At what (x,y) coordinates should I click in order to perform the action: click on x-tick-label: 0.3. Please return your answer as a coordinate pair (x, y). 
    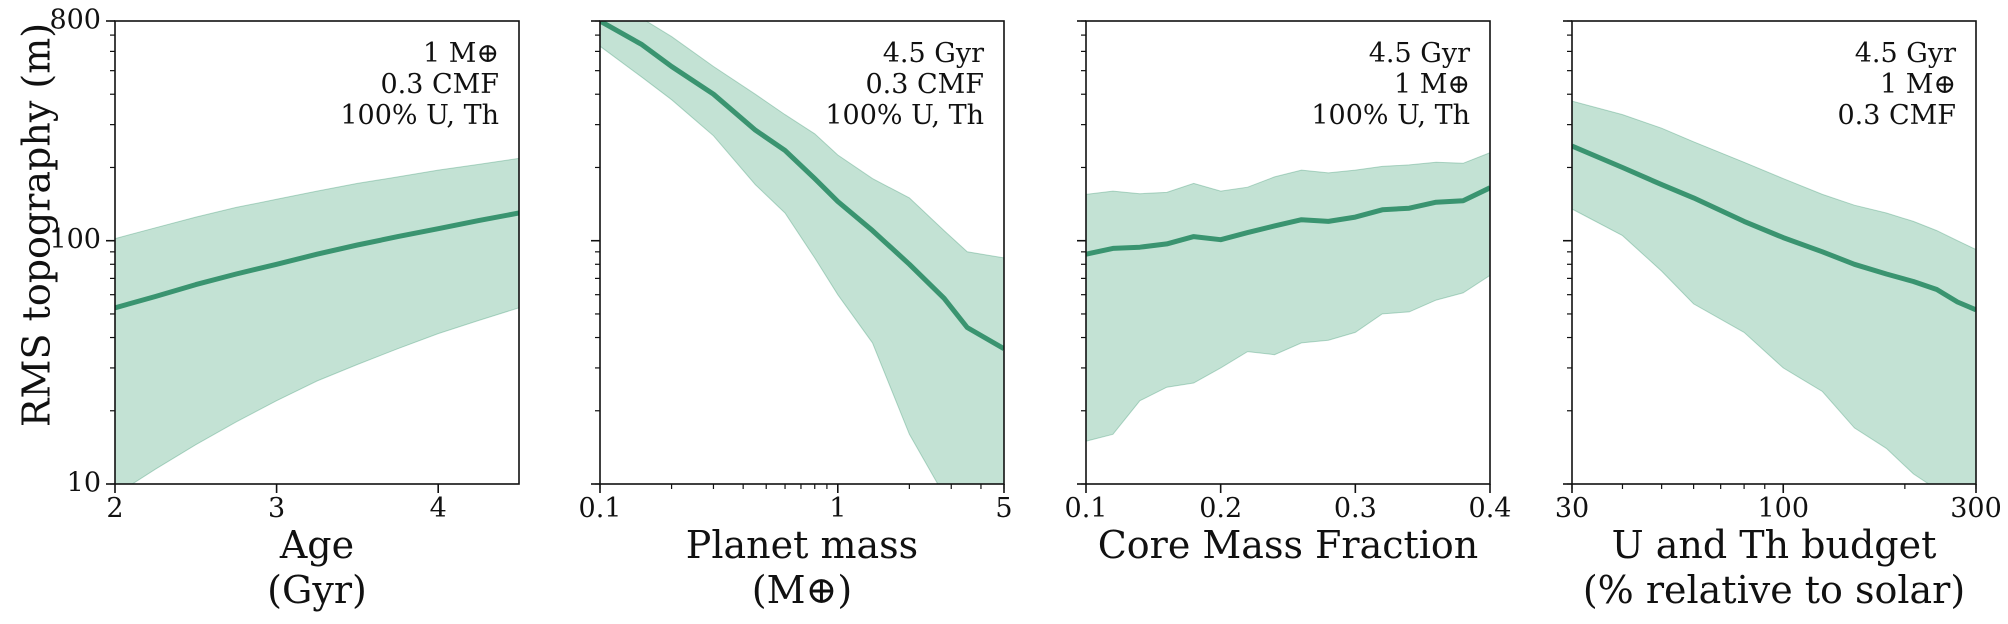
    Looking at the image, I should click on (1355, 508).